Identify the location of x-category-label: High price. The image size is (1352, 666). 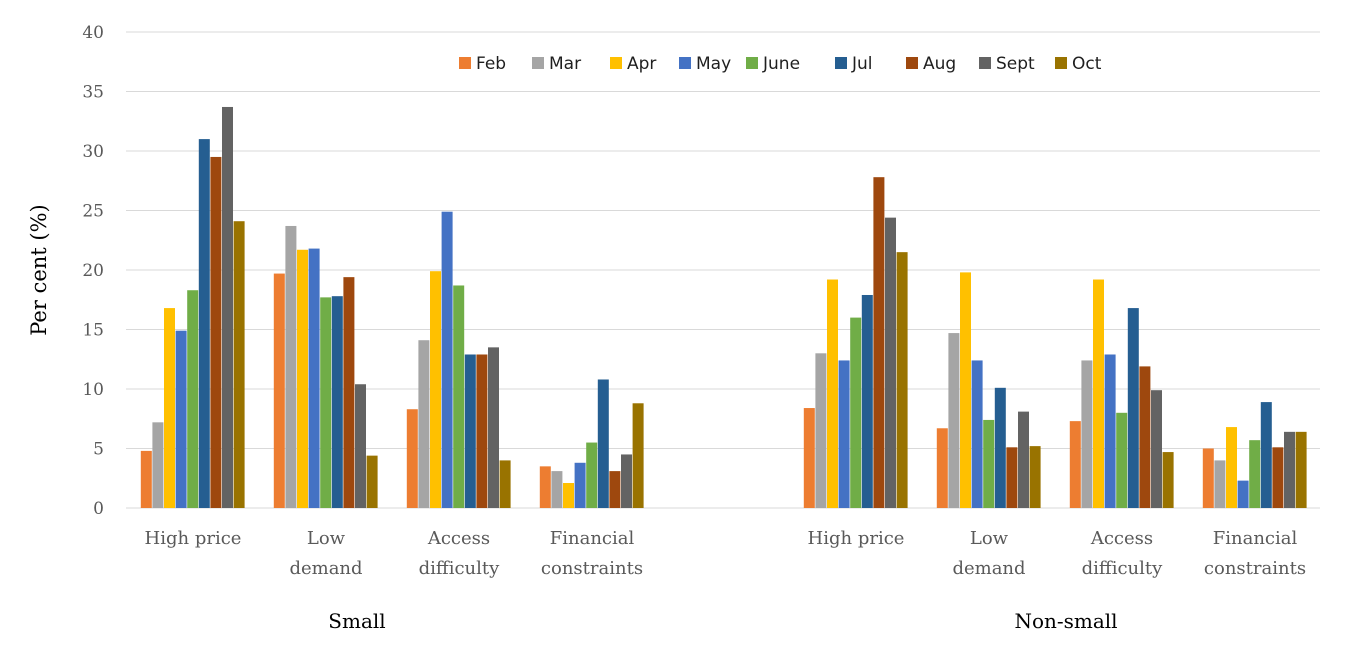
(193, 538).